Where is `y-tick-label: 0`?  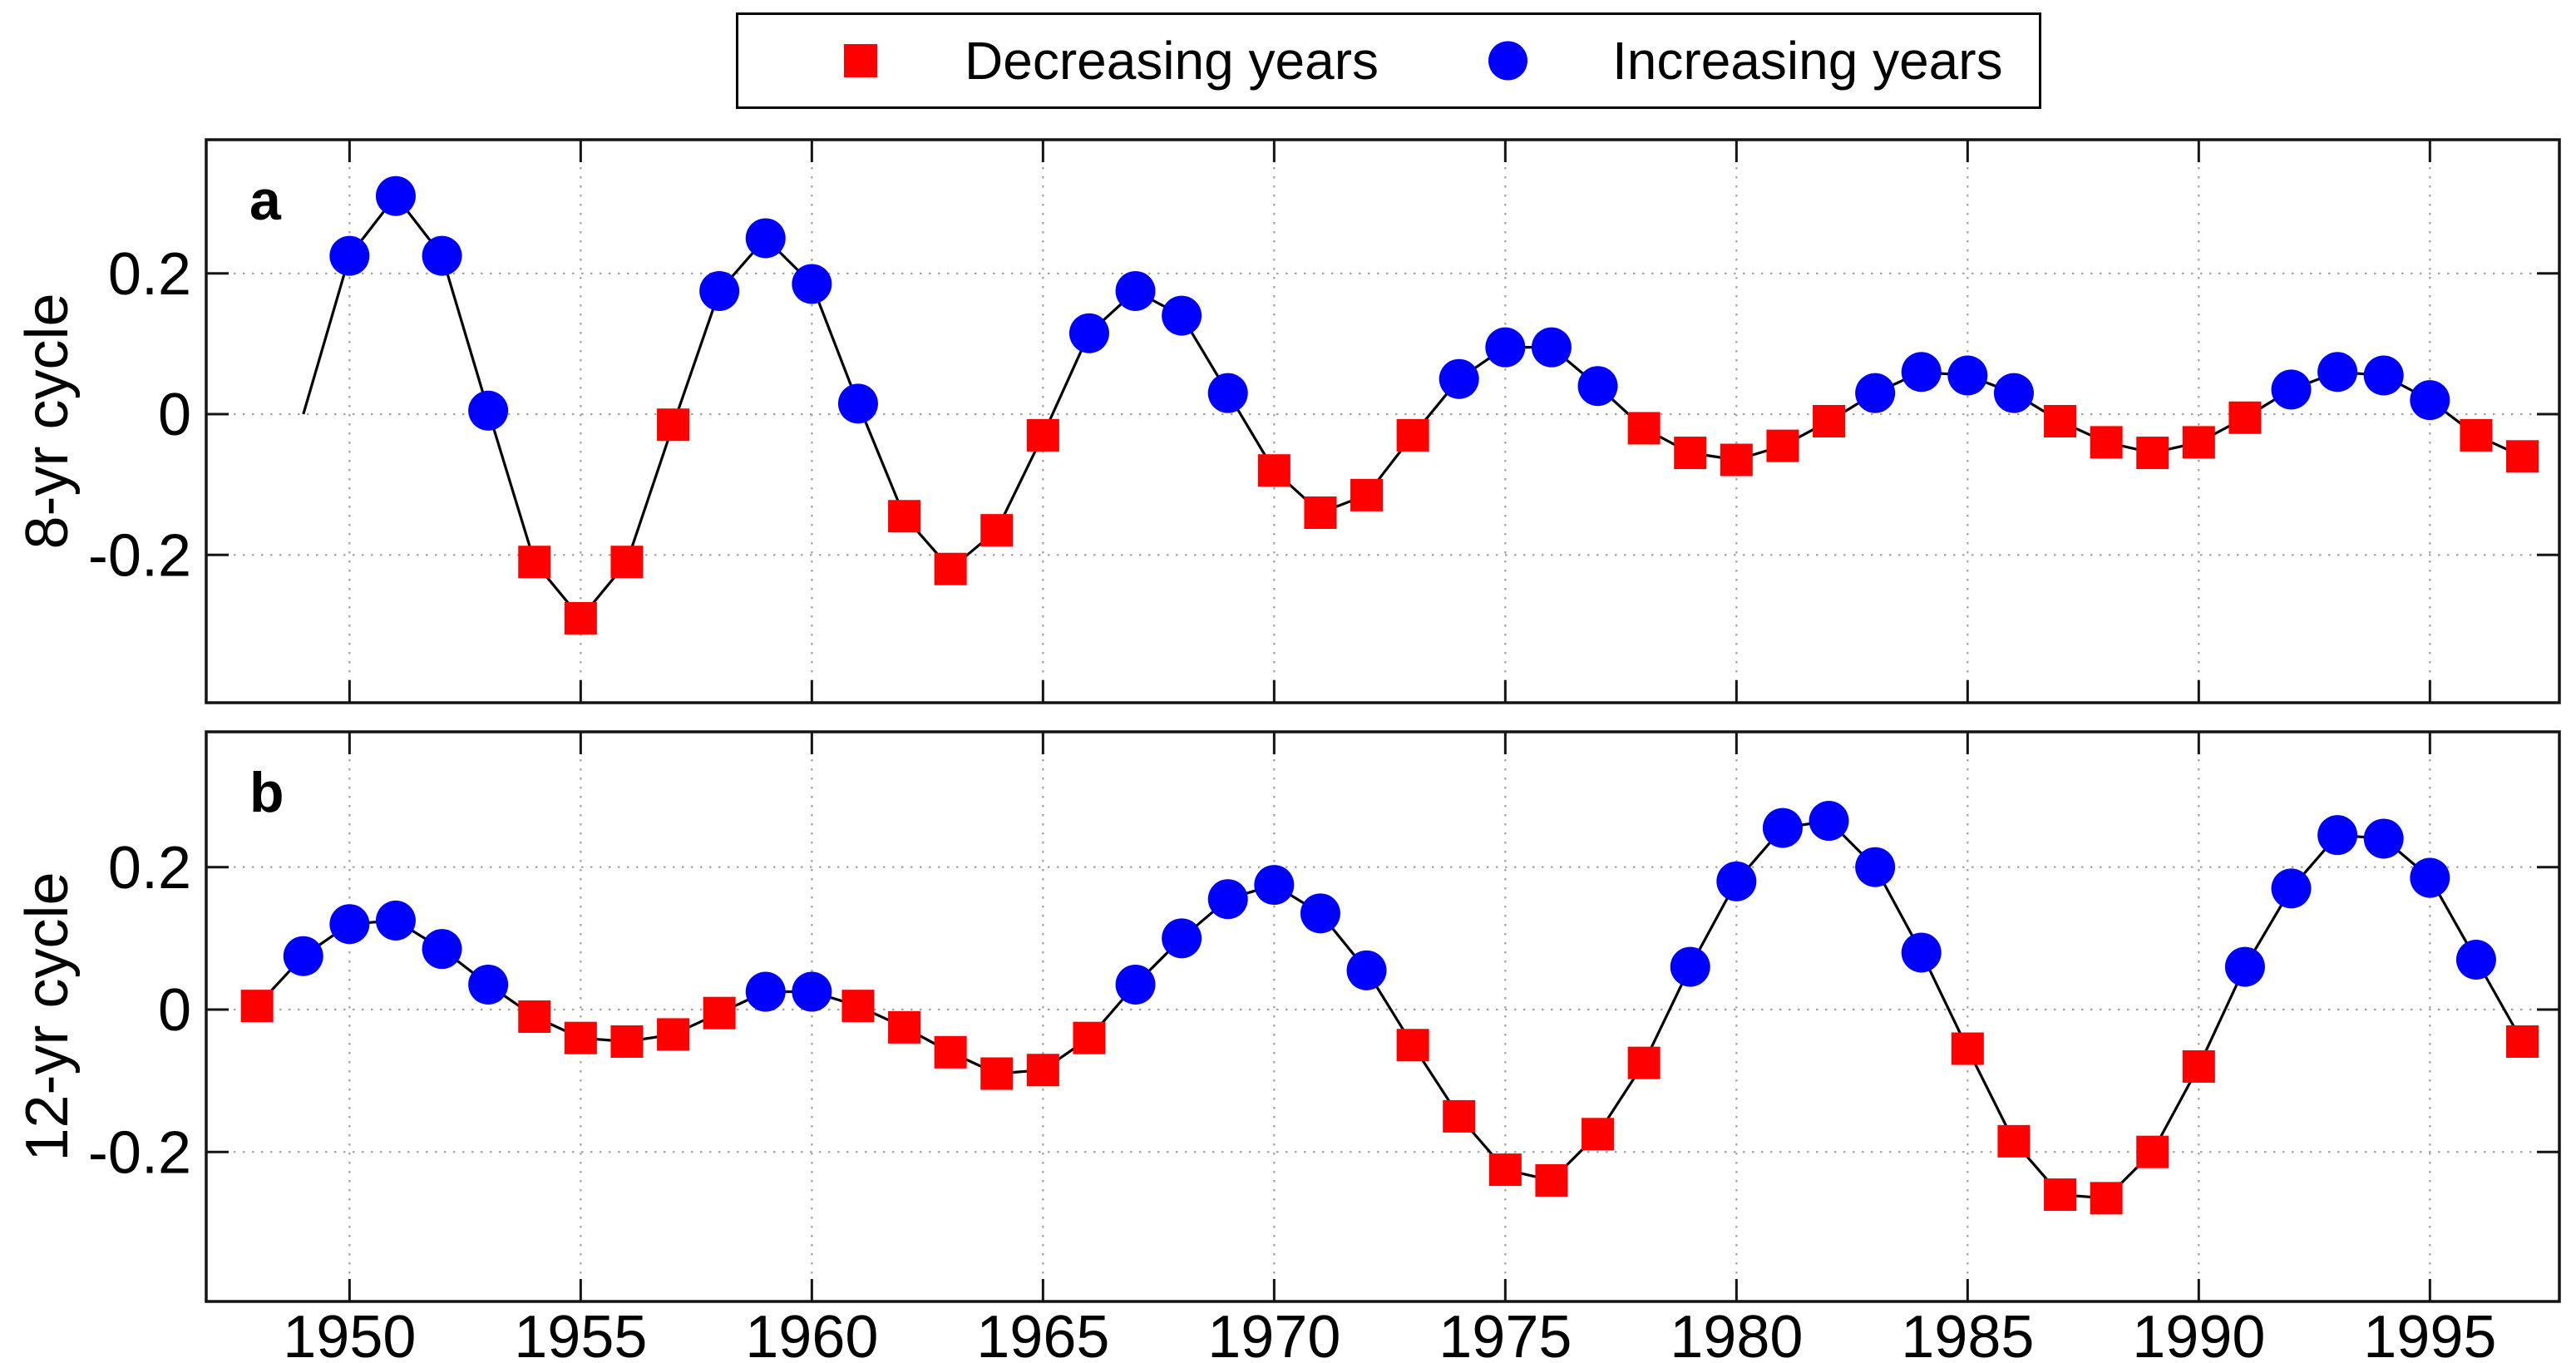
y-tick-label: 0 is located at coordinates (174, 415).